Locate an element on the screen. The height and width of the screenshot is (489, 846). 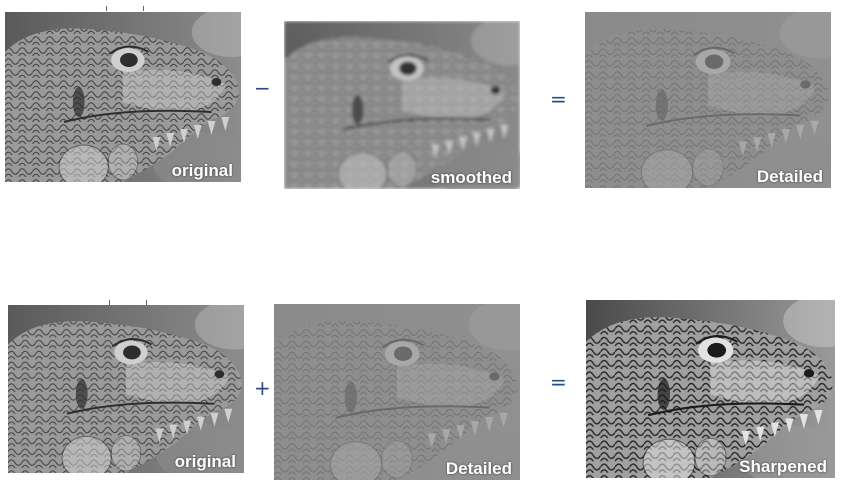
detailed-image-panel-row1: Detailed is located at coordinates (708, 100).